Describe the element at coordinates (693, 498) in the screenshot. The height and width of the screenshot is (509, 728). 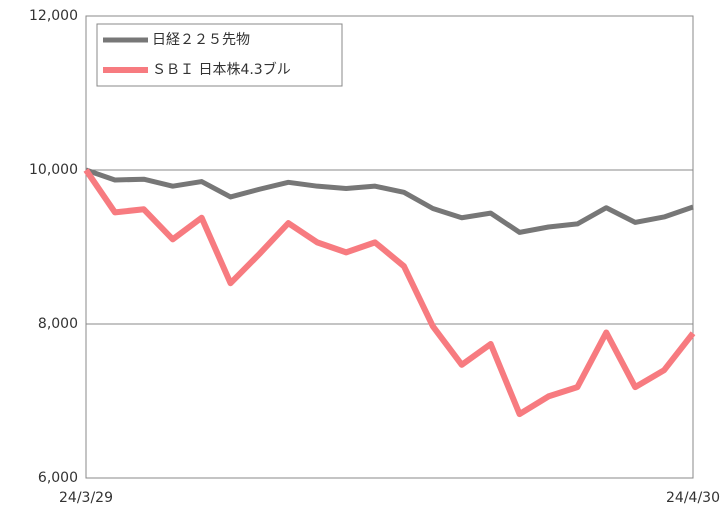
I see `x-tick-label: 24/4/30` at that location.